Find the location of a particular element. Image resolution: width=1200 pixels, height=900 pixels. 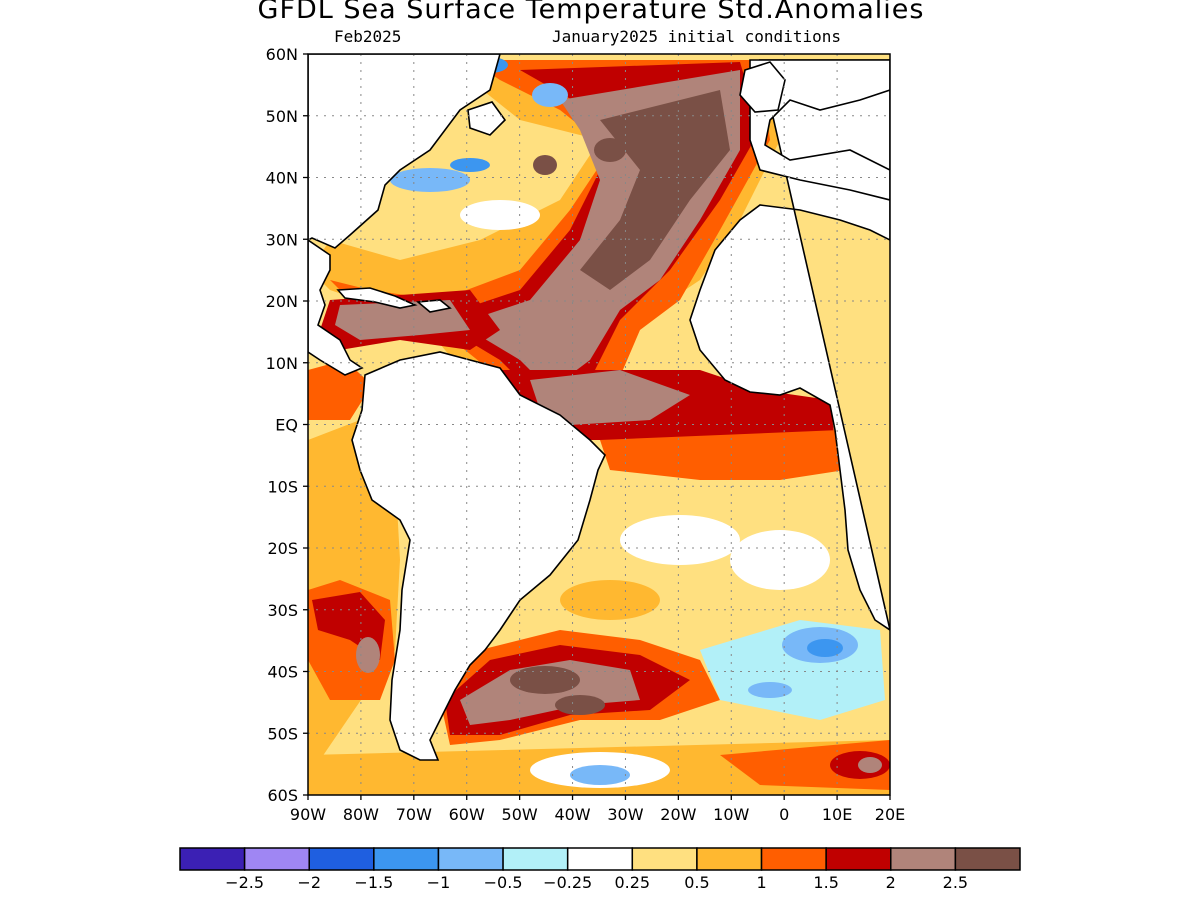

longitude-label: 70W is located at coordinates (414, 814).